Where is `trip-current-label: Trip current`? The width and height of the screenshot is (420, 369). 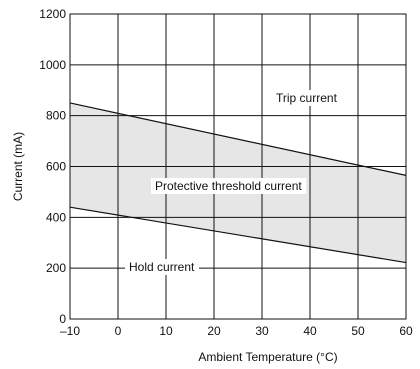
trip-current-label: Trip current is located at coordinates (307, 98).